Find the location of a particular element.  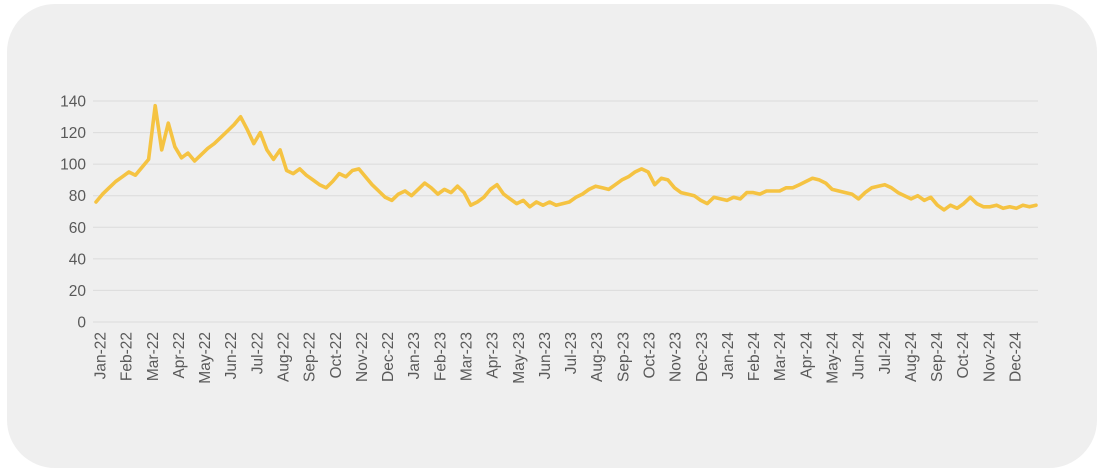

x-tick-label: Dec-24 is located at coordinates (1016, 357).